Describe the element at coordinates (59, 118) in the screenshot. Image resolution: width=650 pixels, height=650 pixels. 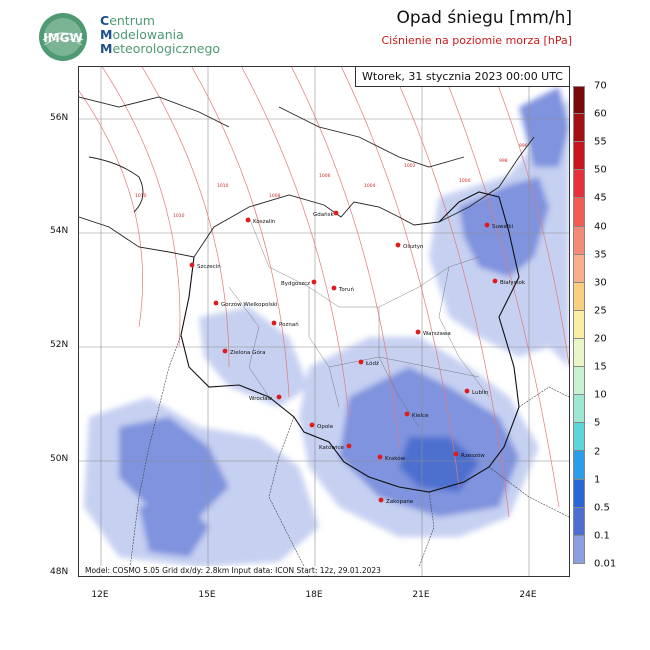
I see `lat-tick-56n: 56N` at that location.